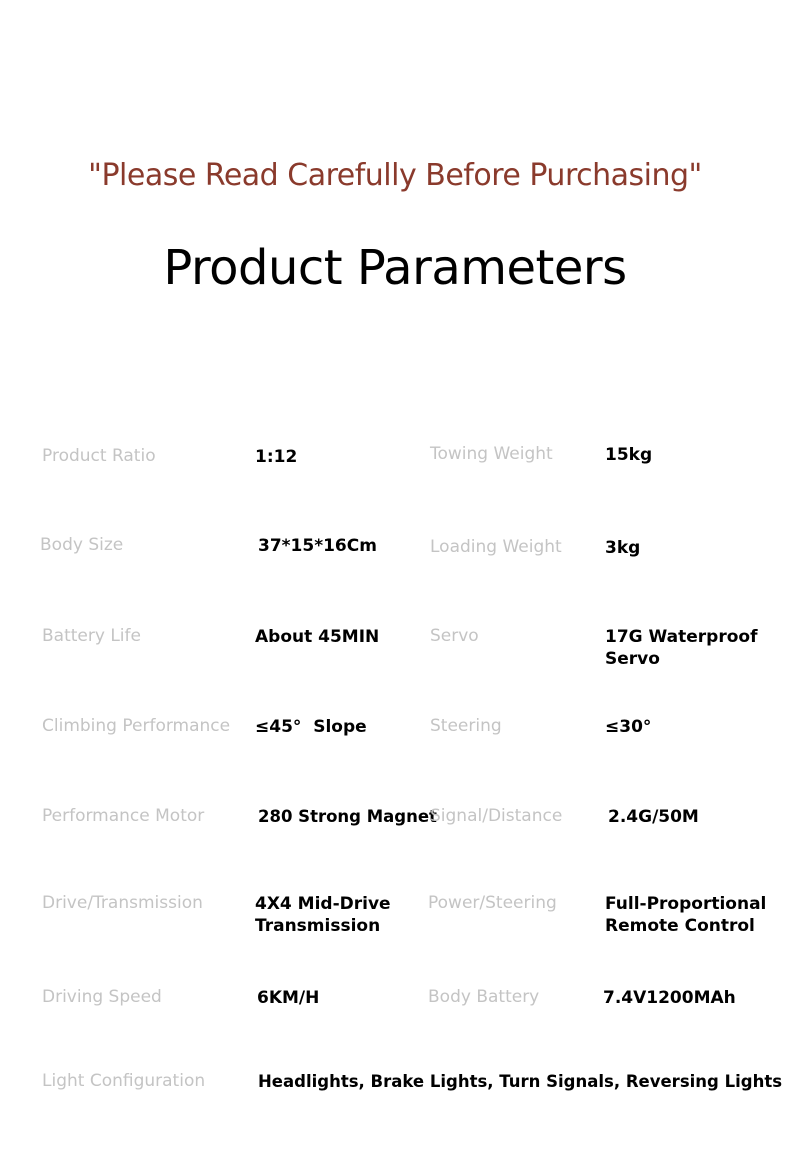 The width and height of the screenshot is (790, 1156). Describe the element at coordinates (492, 903) in the screenshot. I see `param-label: Power/Steering` at that location.